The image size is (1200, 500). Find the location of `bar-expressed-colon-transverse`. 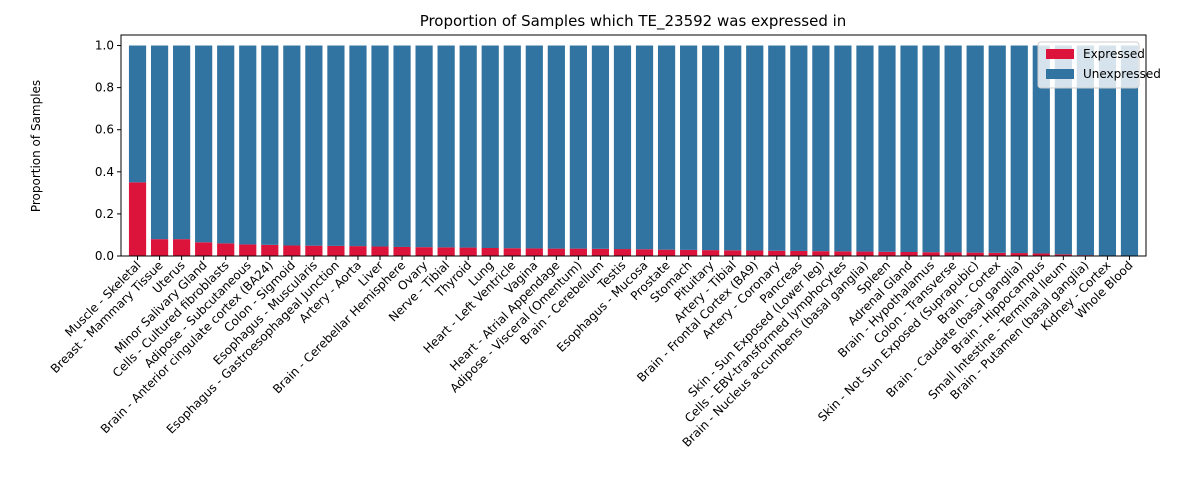

bar-expressed-colon-transverse is located at coordinates (953, 254).